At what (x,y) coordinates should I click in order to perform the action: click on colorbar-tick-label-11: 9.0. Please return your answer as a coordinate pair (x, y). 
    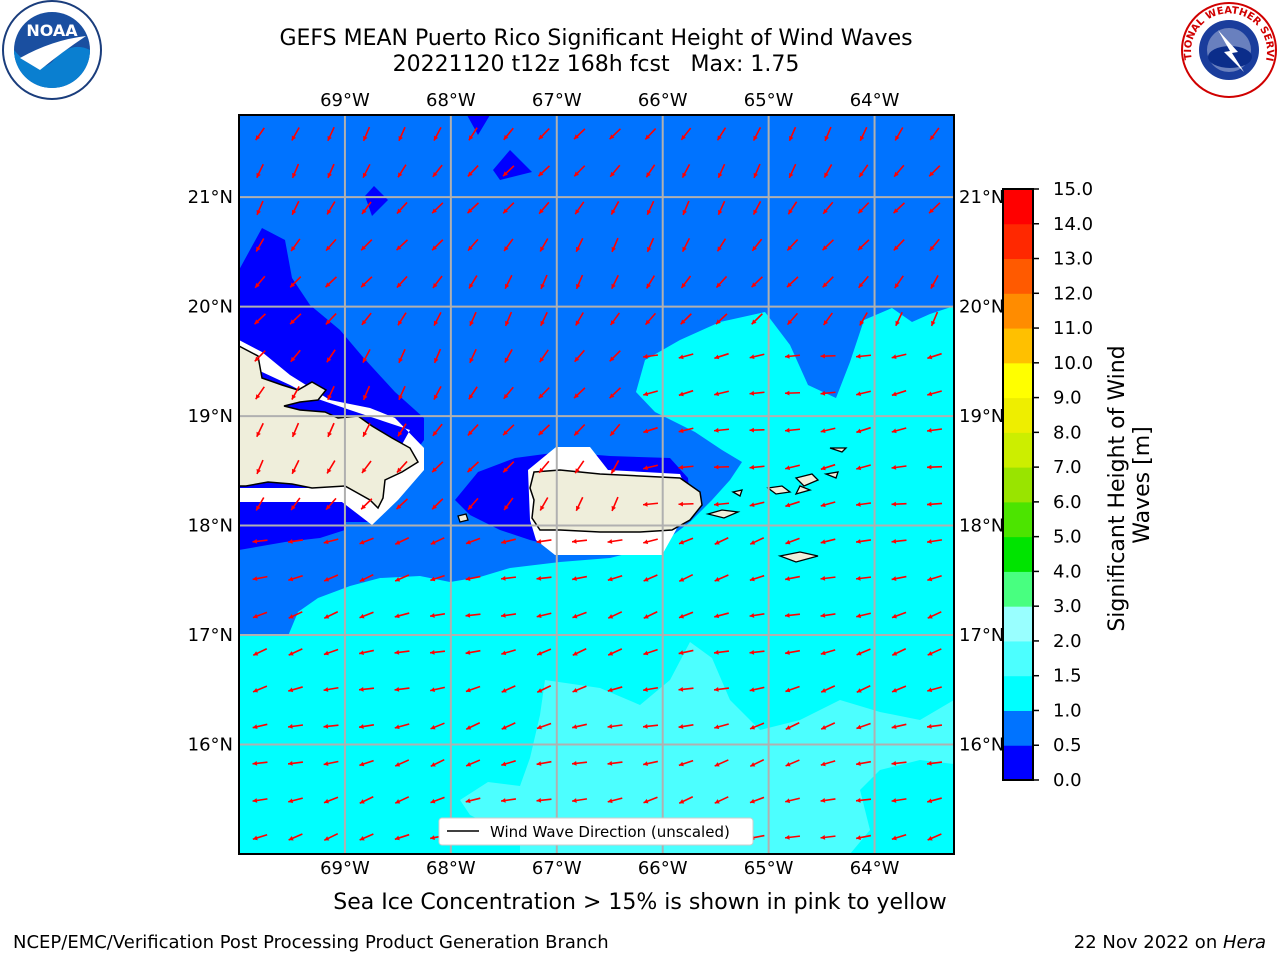
    Looking at the image, I should click on (1067, 398).